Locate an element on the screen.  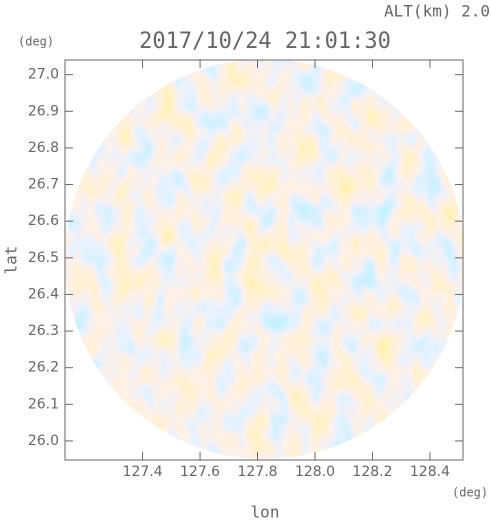
x-unit: (deg) is located at coordinates (470, 493).